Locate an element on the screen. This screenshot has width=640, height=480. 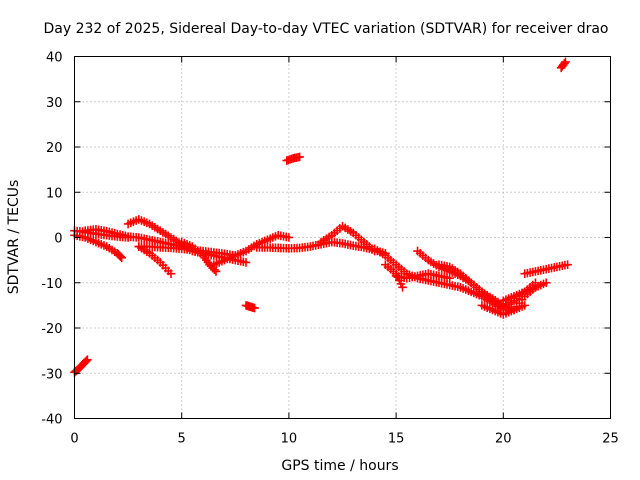
x-tick-label: 15 is located at coordinates (396, 439).